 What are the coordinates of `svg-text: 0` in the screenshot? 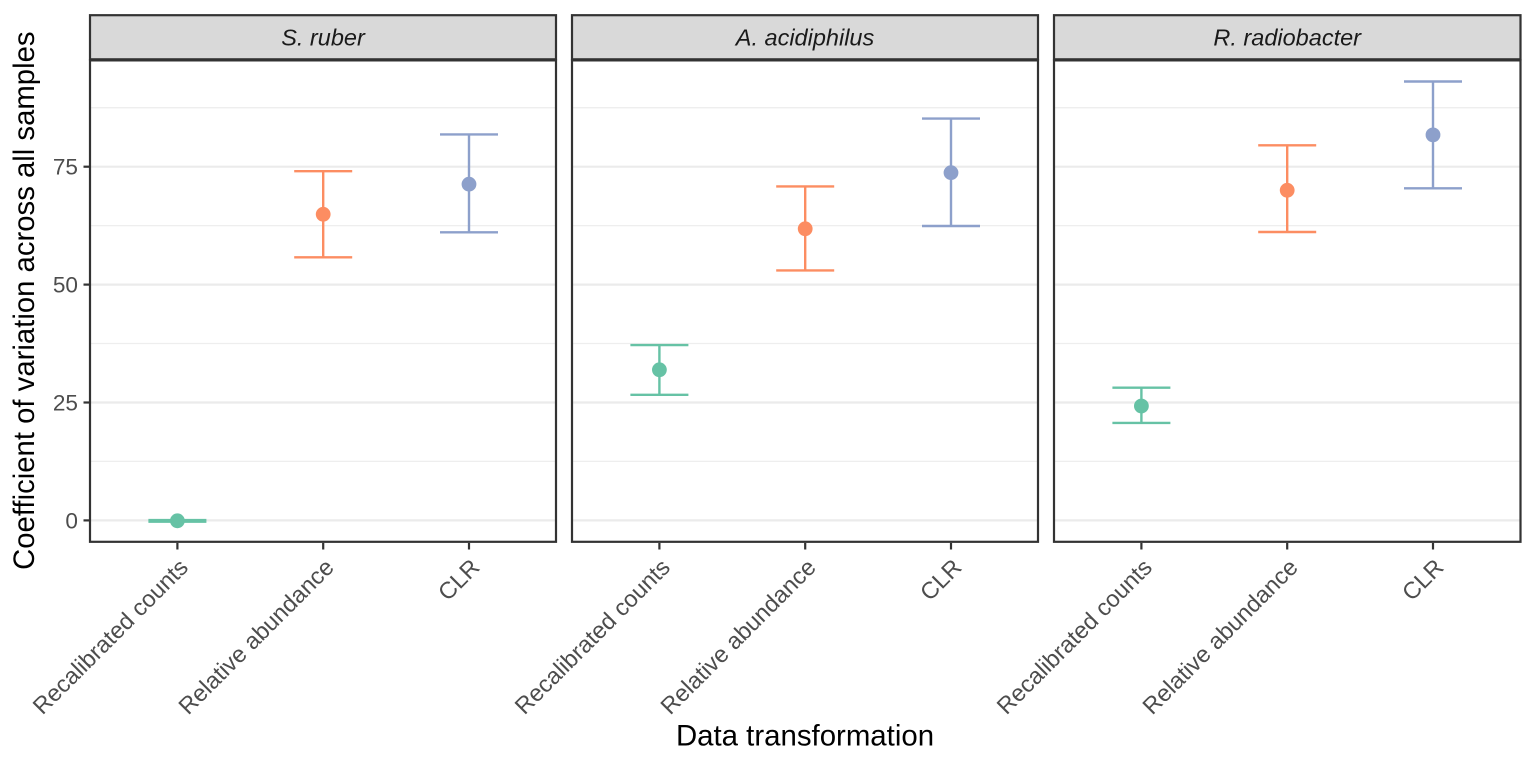 It's located at (71, 520).